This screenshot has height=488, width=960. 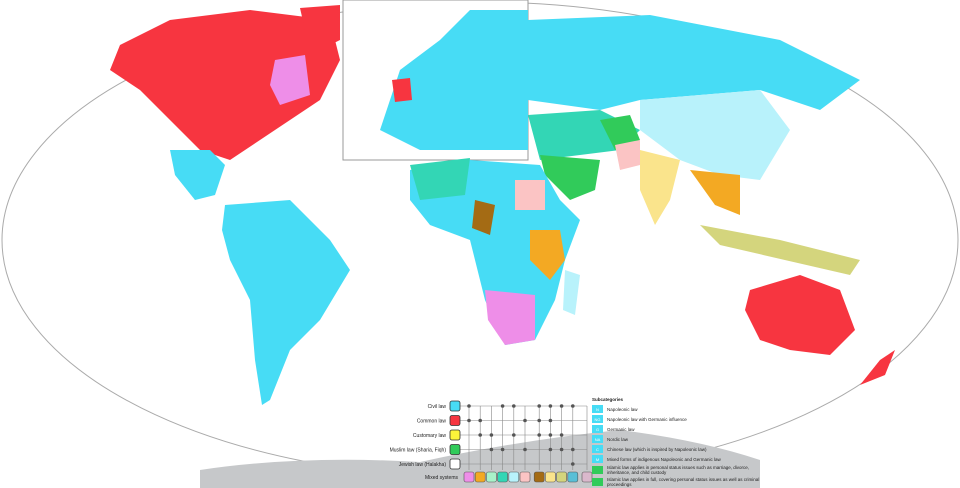 What do you see at coordinates (715, 135) in the screenshot?
I see `china` at bounding box center [715, 135].